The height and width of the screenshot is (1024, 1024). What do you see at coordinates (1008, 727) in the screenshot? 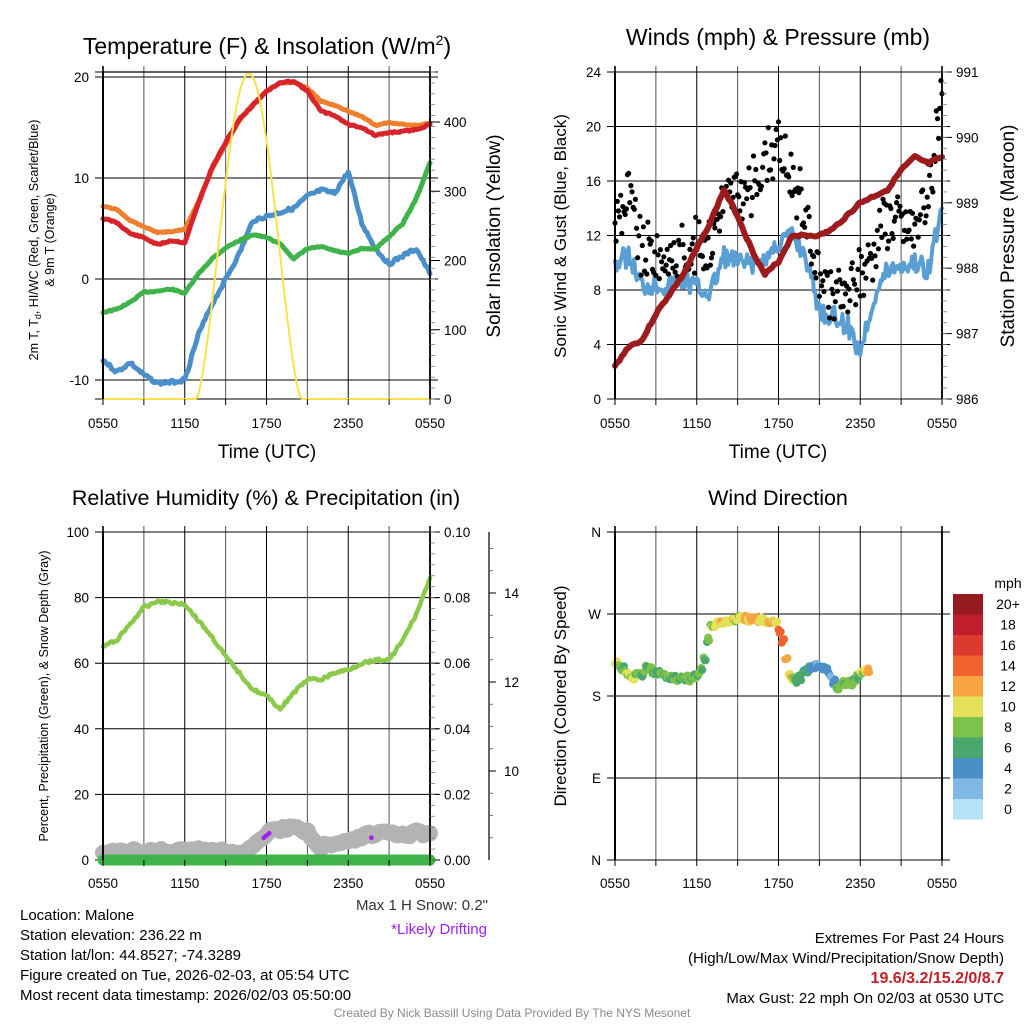
I see `legend-label: 8` at bounding box center [1008, 727].